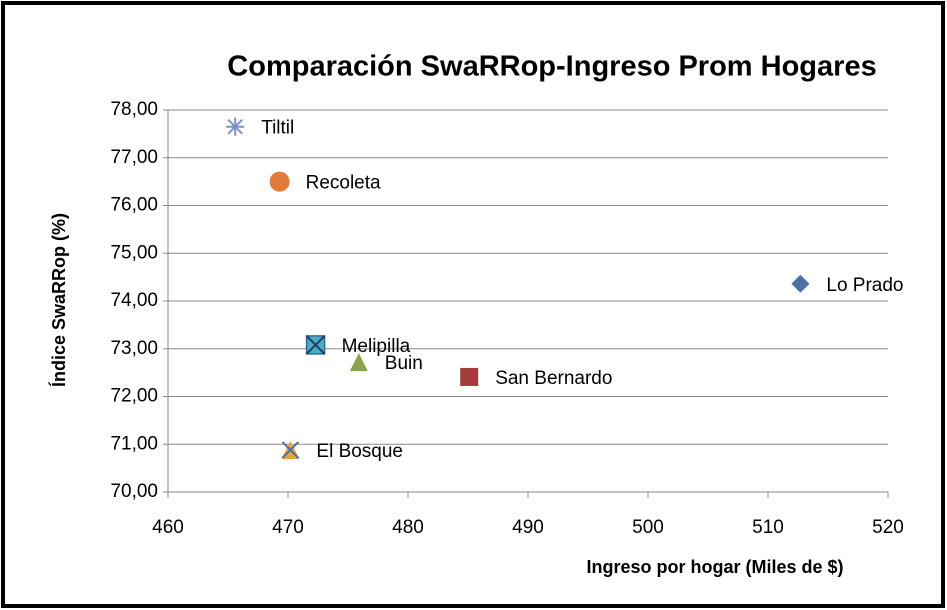 This screenshot has width=947, height=610. I want to click on x-tick-label: 460, so click(168, 527).